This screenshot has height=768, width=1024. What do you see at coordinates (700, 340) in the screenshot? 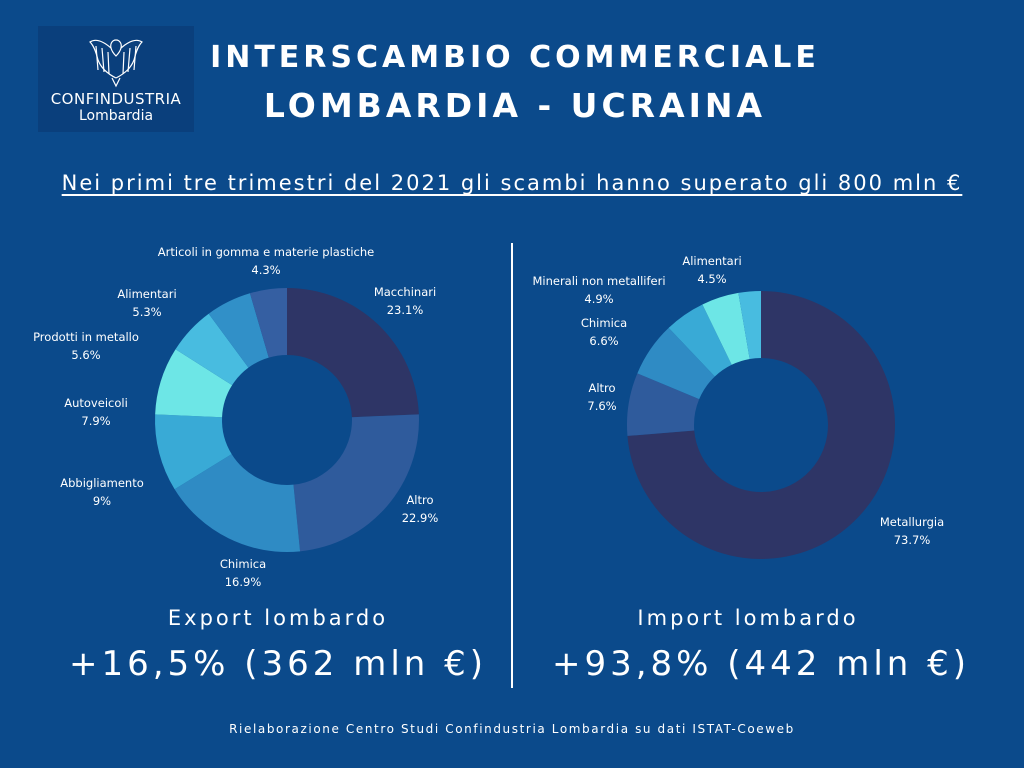
I see `import-slice-minerali-non-metalliferi` at bounding box center [700, 340].